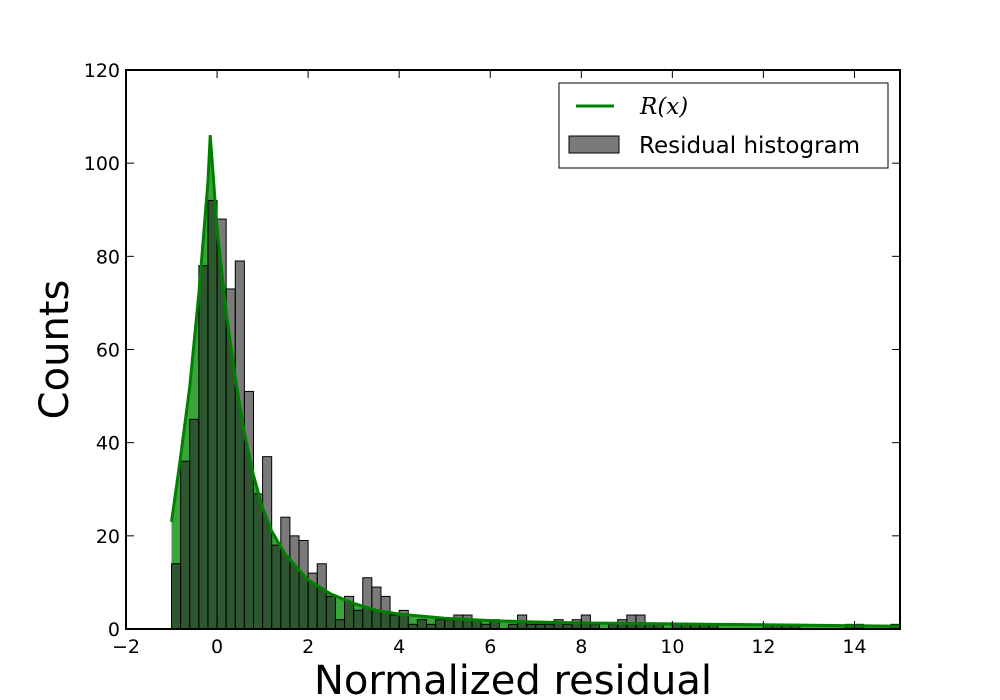  What do you see at coordinates (102, 164) in the screenshot?
I see `y-tick-label: 100` at bounding box center [102, 164].